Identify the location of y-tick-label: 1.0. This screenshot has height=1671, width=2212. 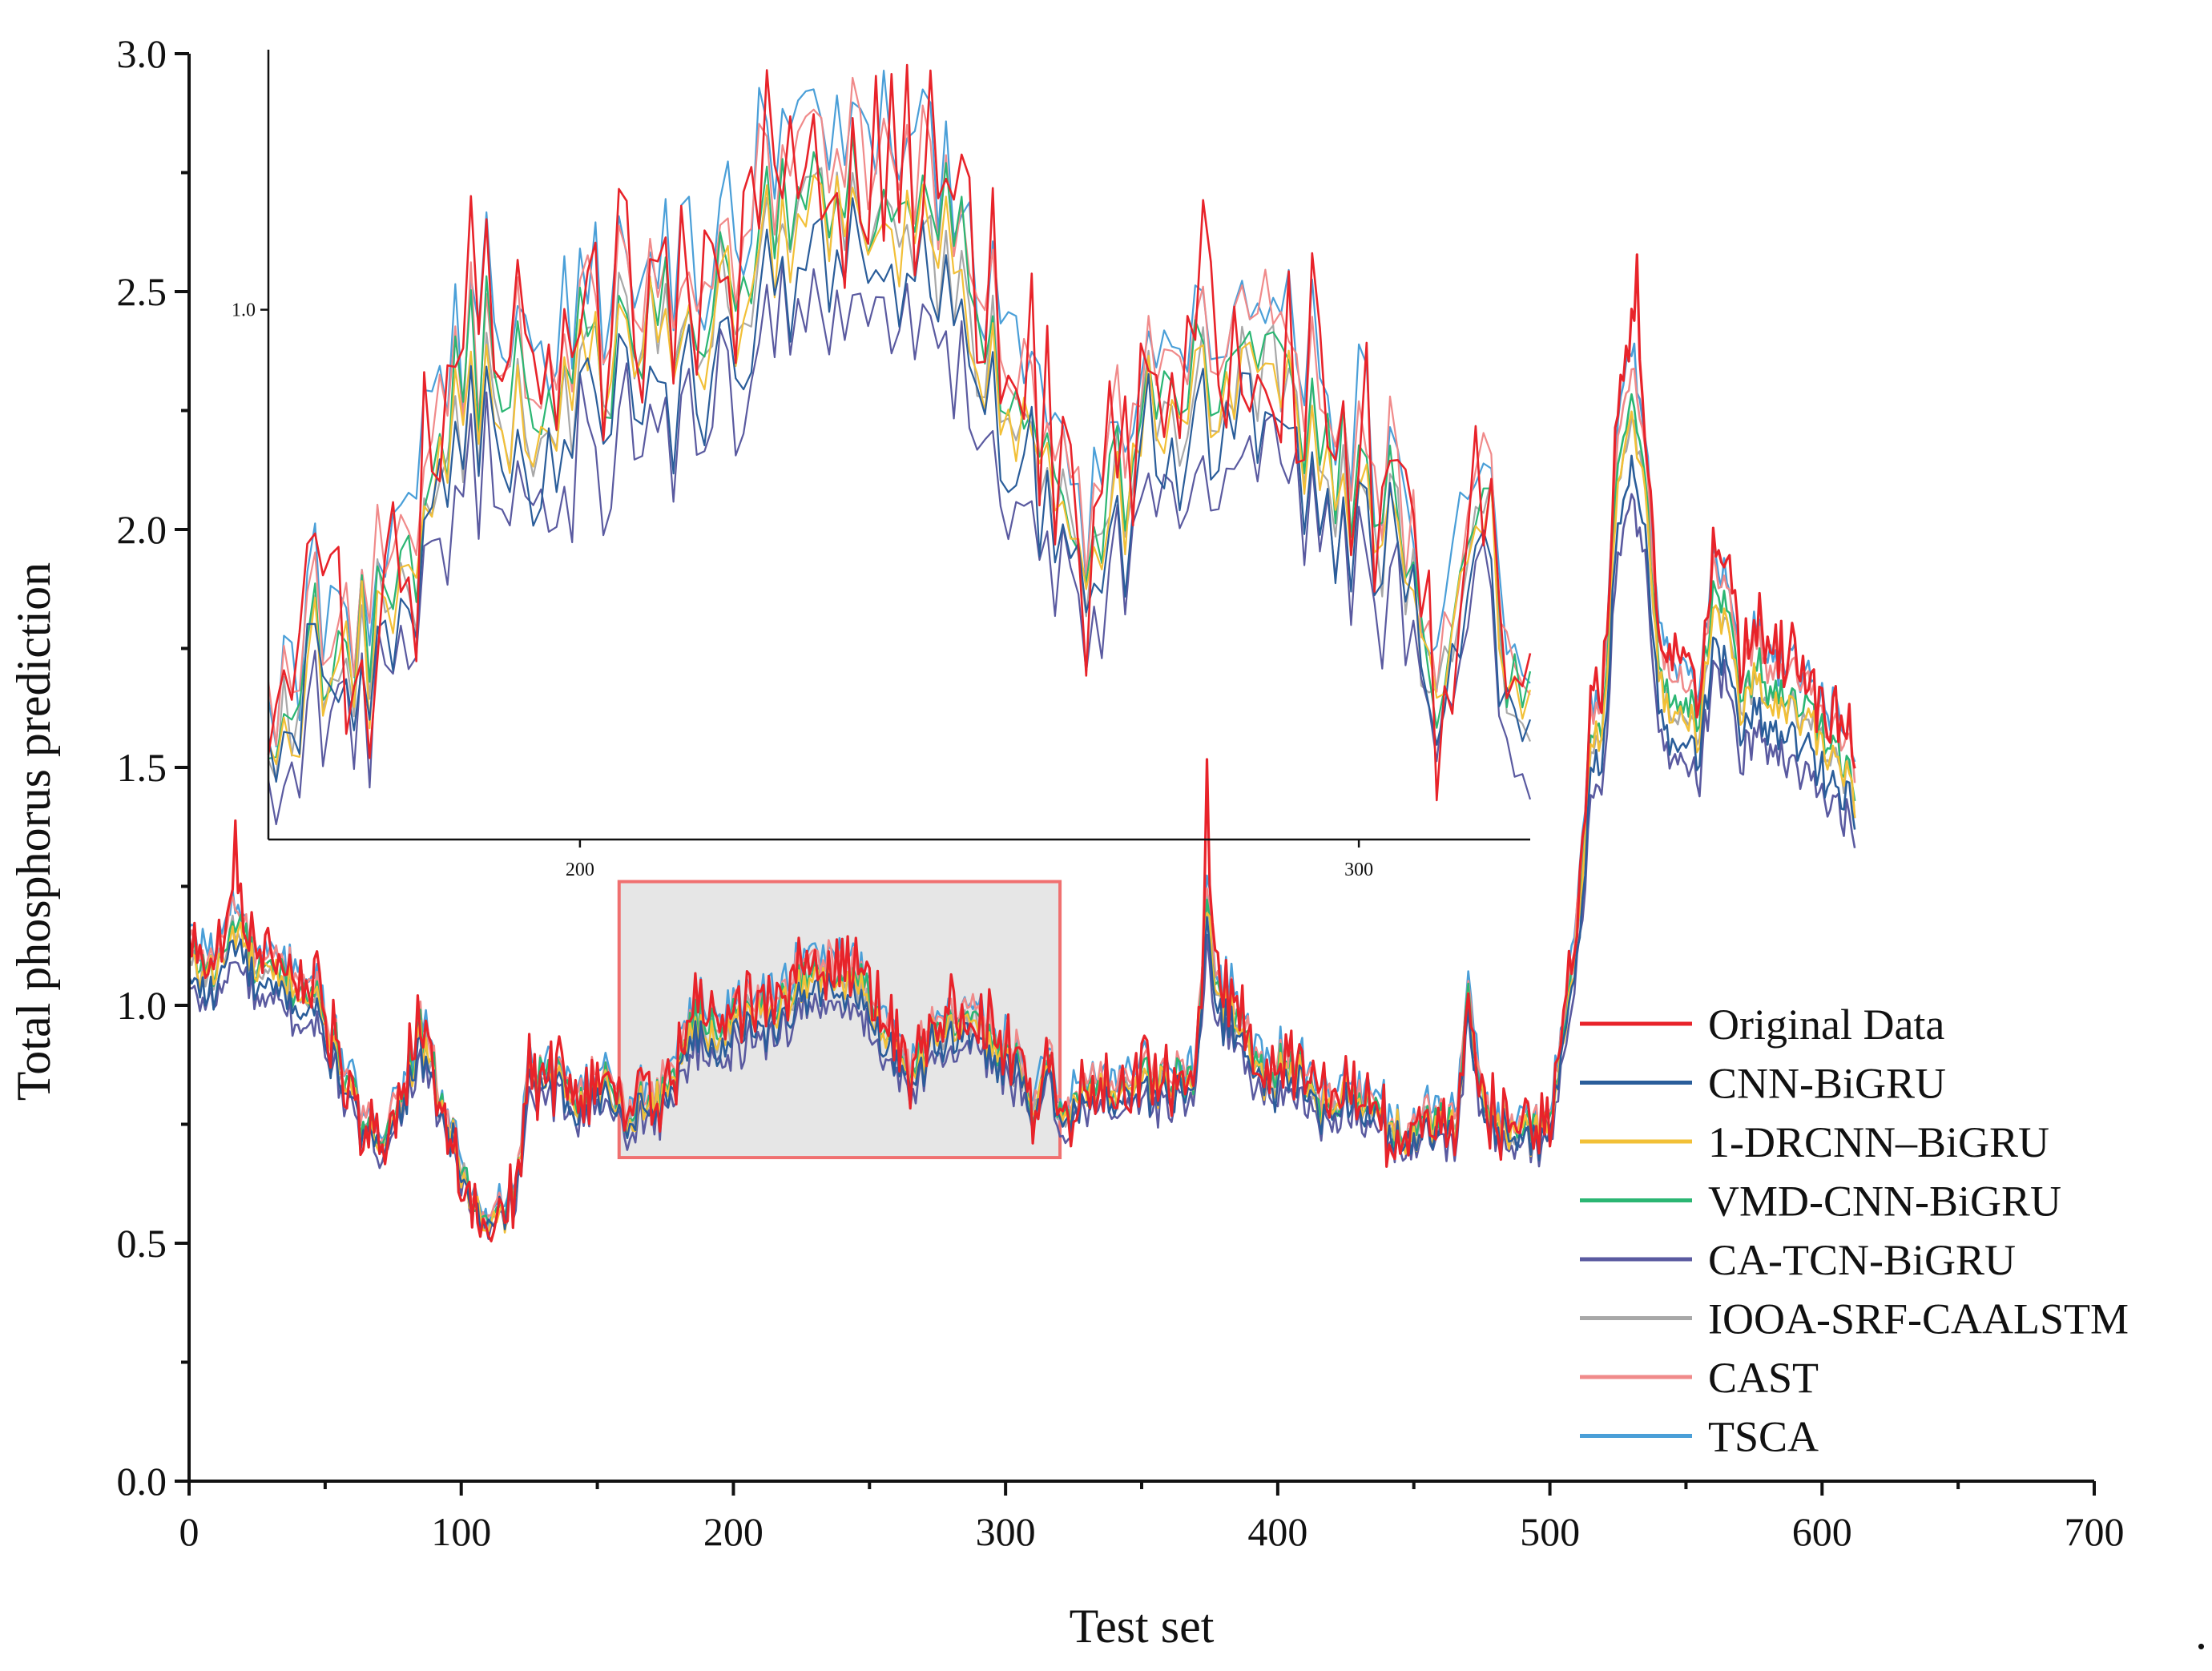
(142, 1005).